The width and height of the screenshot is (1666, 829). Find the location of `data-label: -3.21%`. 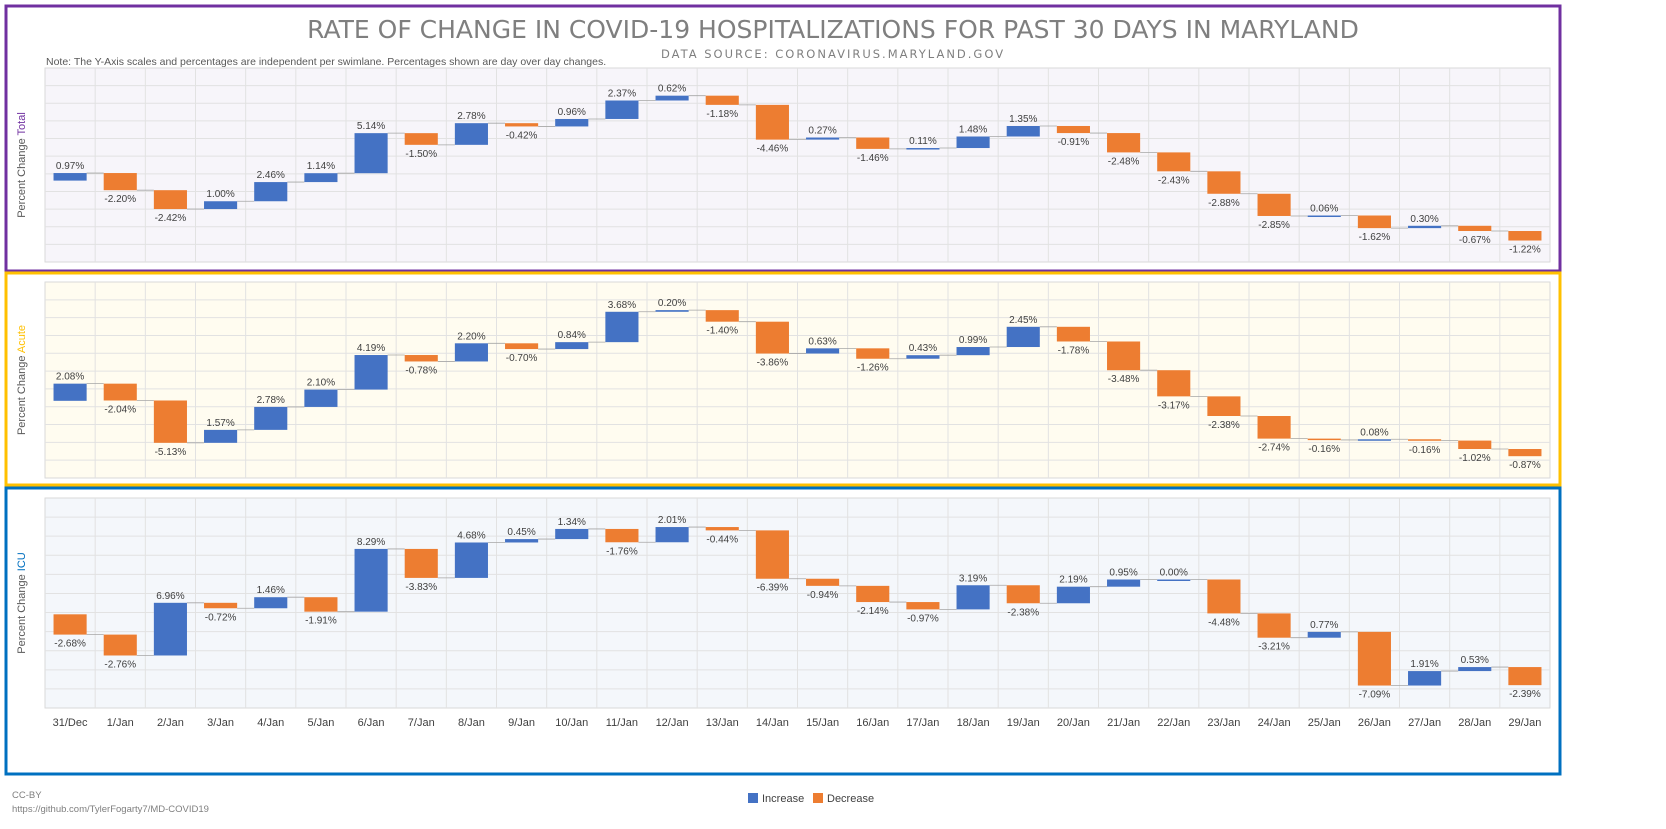

data-label: -3.21% is located at coordinates (1274, 647).